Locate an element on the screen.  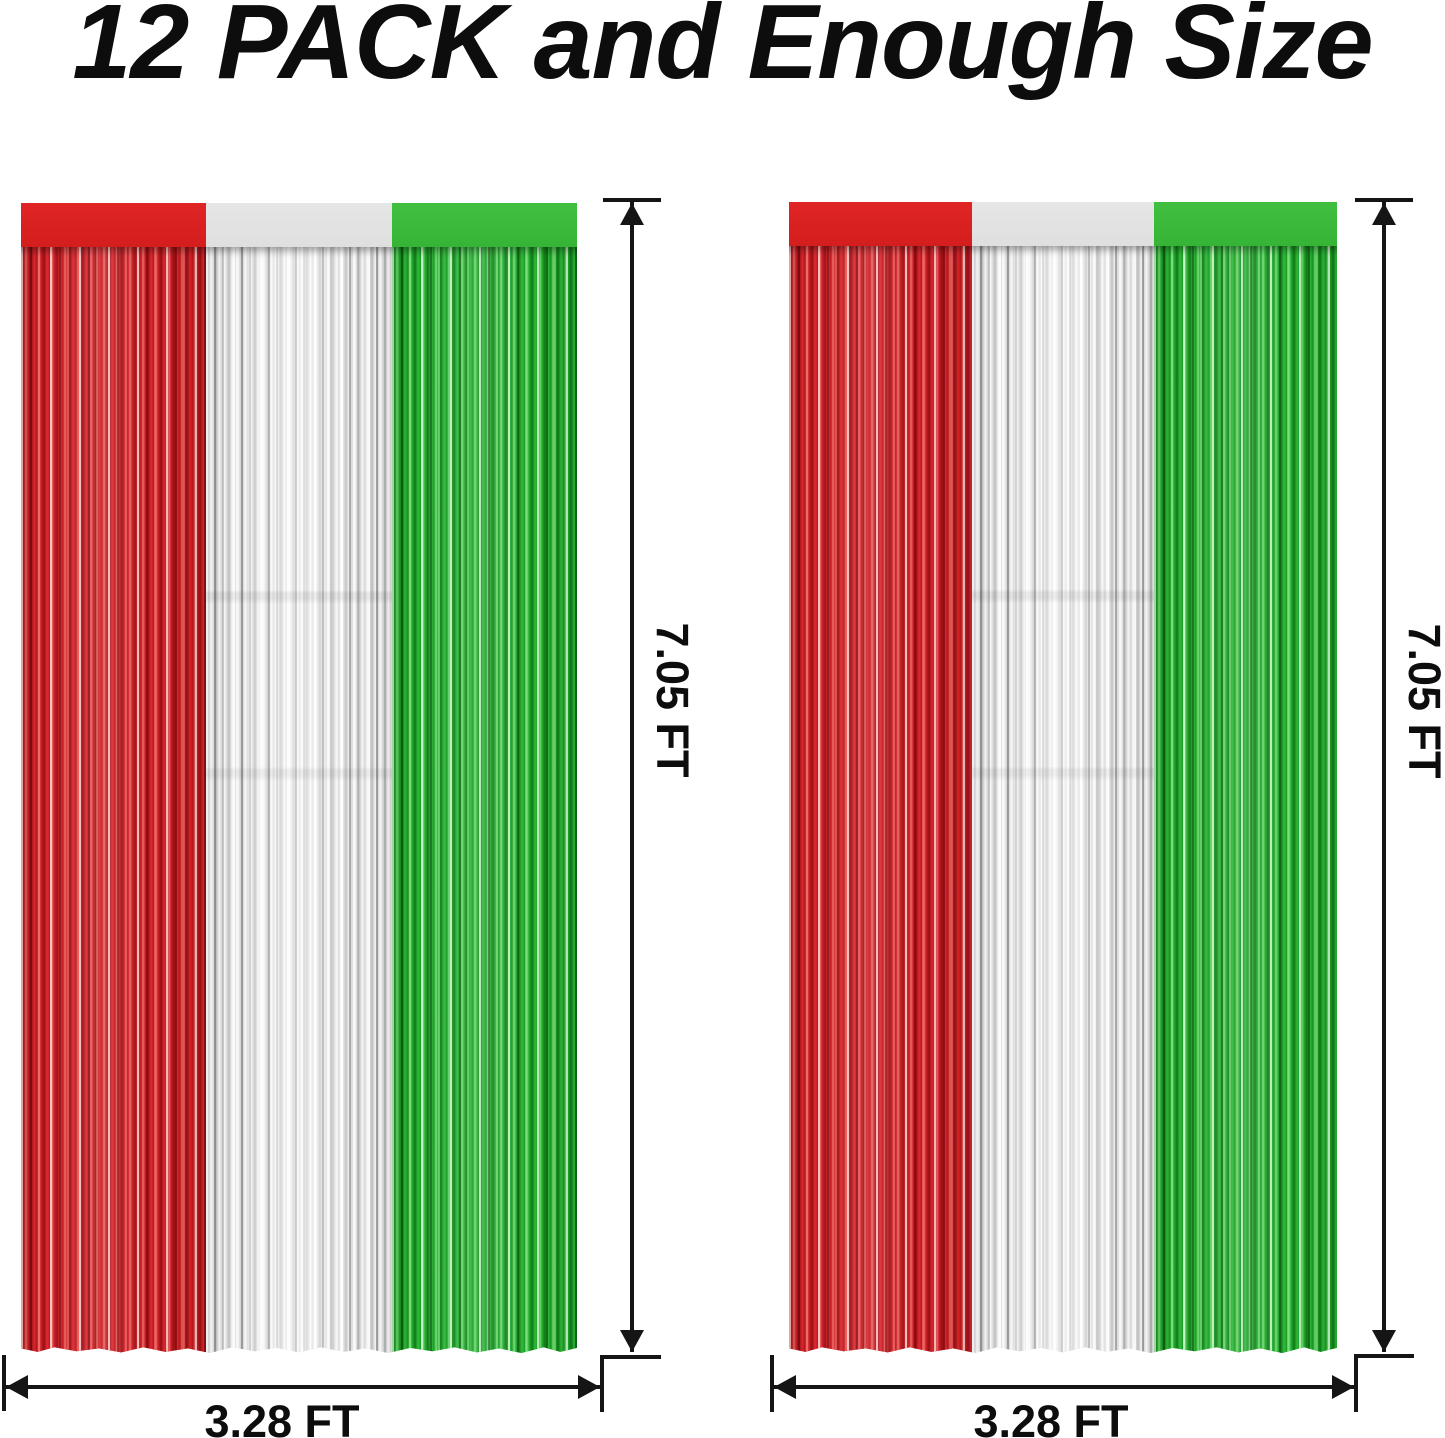
curtain-left-silver-panel is located at coordinates (299, 778).